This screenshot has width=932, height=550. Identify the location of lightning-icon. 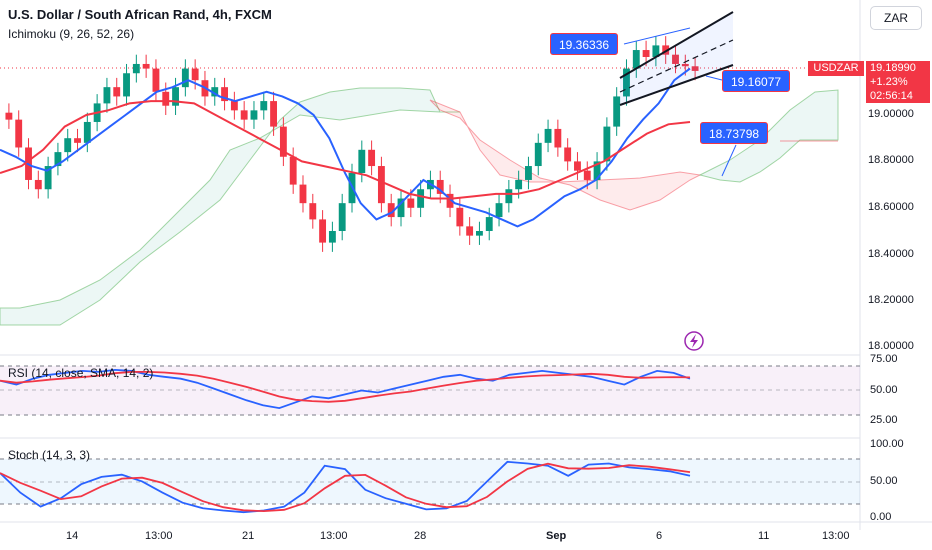
(694, 341).